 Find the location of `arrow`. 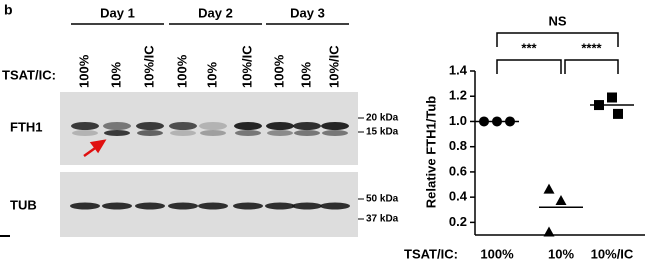

arrow is located at coordinates (95, 148).